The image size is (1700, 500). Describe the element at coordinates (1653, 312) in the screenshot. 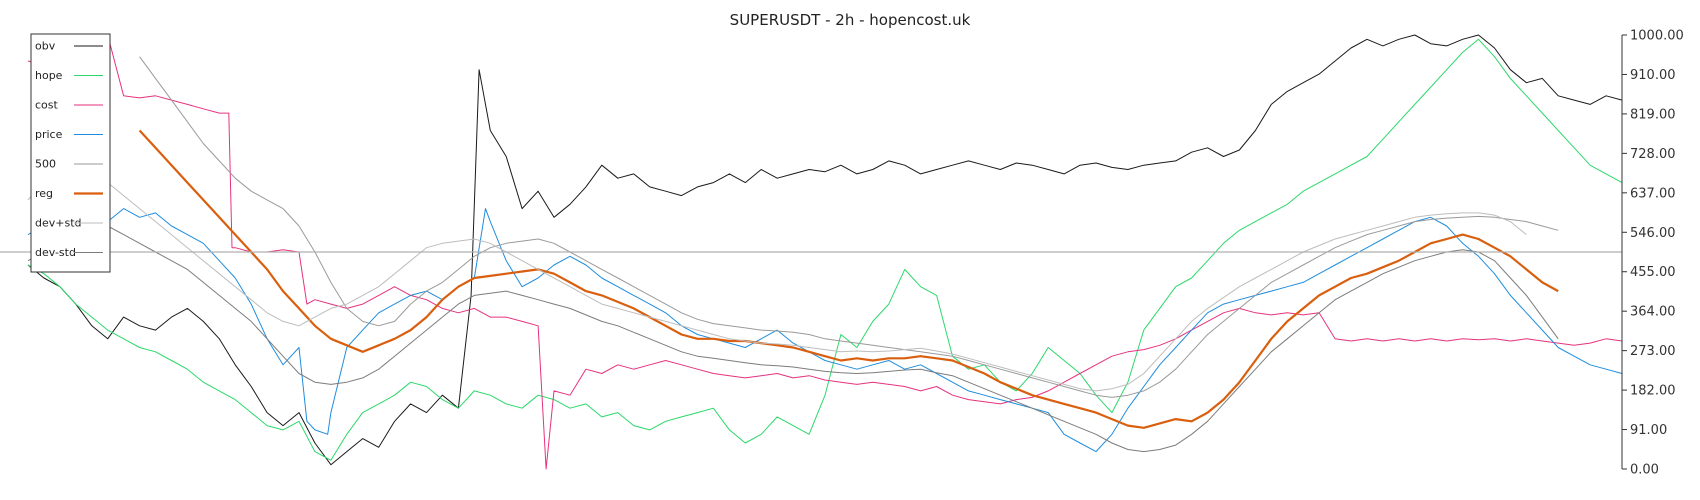

I see `y-tick-label: 364.00` at that location.